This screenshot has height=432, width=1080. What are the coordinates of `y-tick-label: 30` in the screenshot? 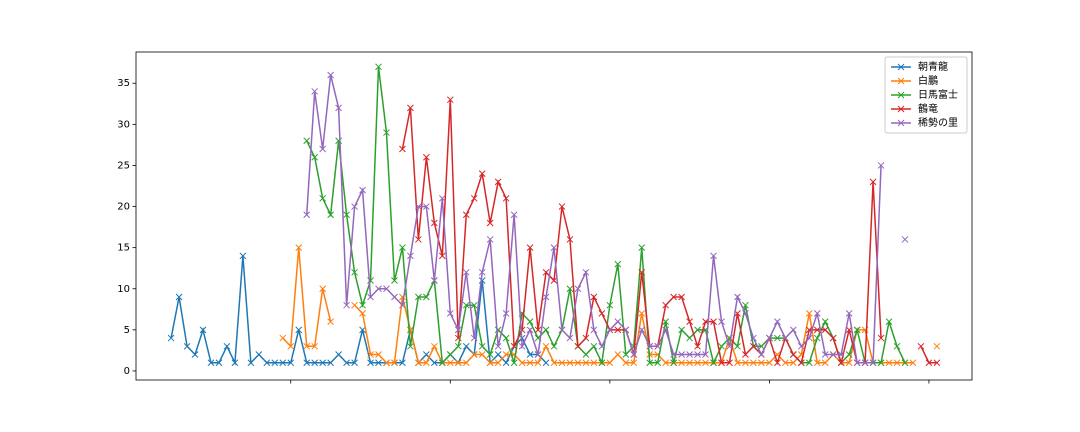 It's located at (123, 124).